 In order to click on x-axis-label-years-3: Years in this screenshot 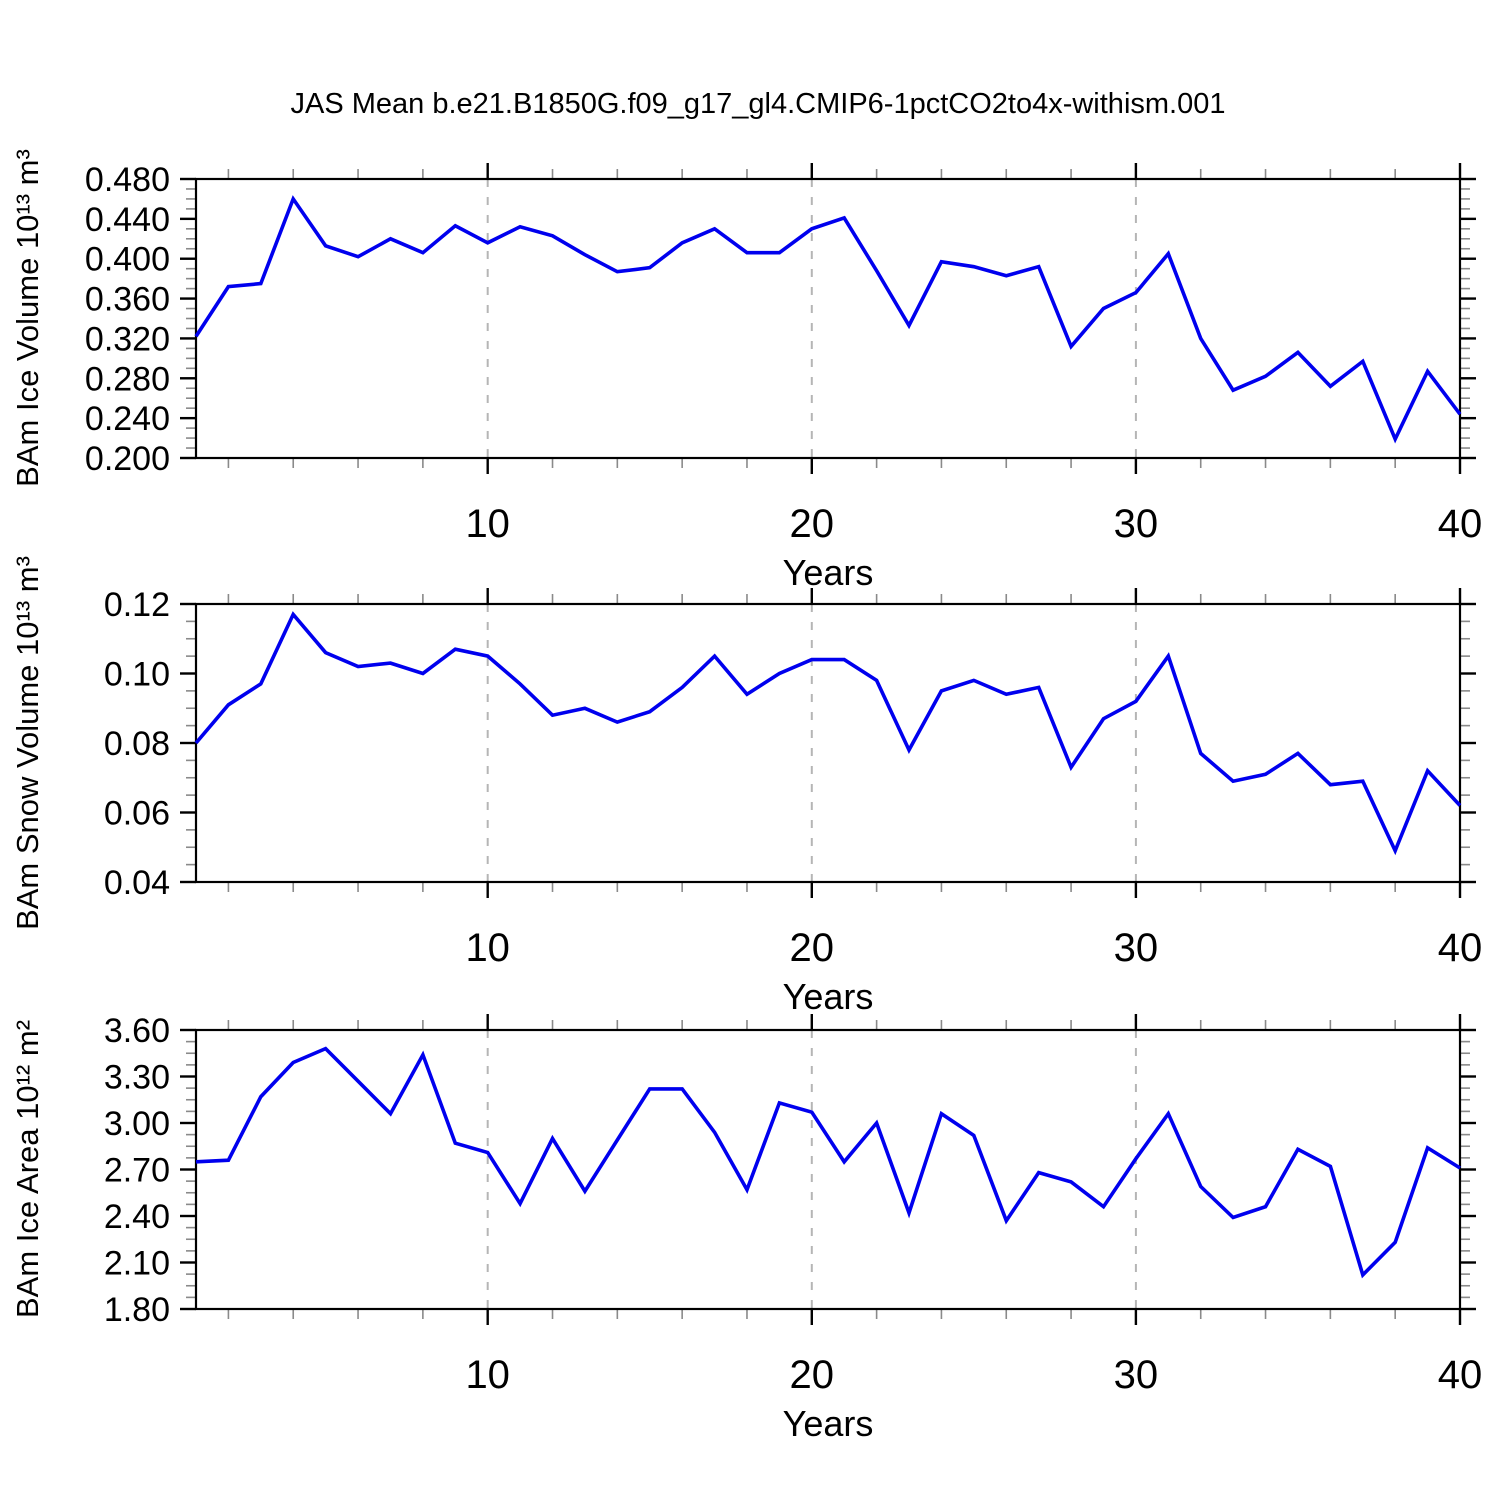, I will do `click(828, 1423)`.